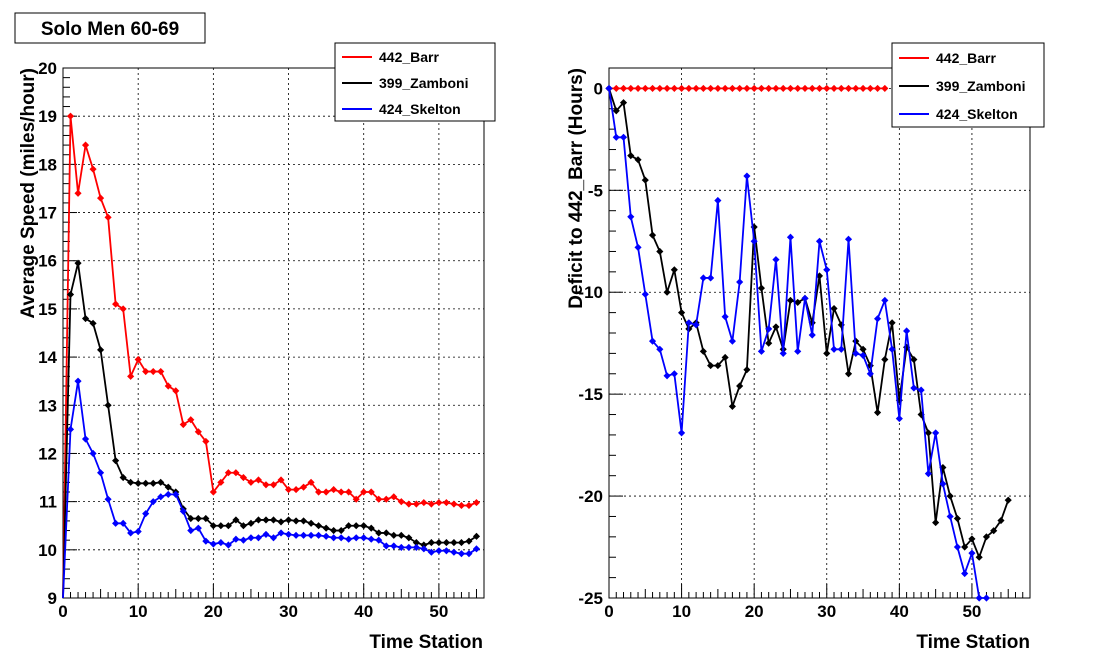  Describe the element at coordinates (423, 83) in the screenshot. I see `left-legend-label: 399_Zamboni` at that location.